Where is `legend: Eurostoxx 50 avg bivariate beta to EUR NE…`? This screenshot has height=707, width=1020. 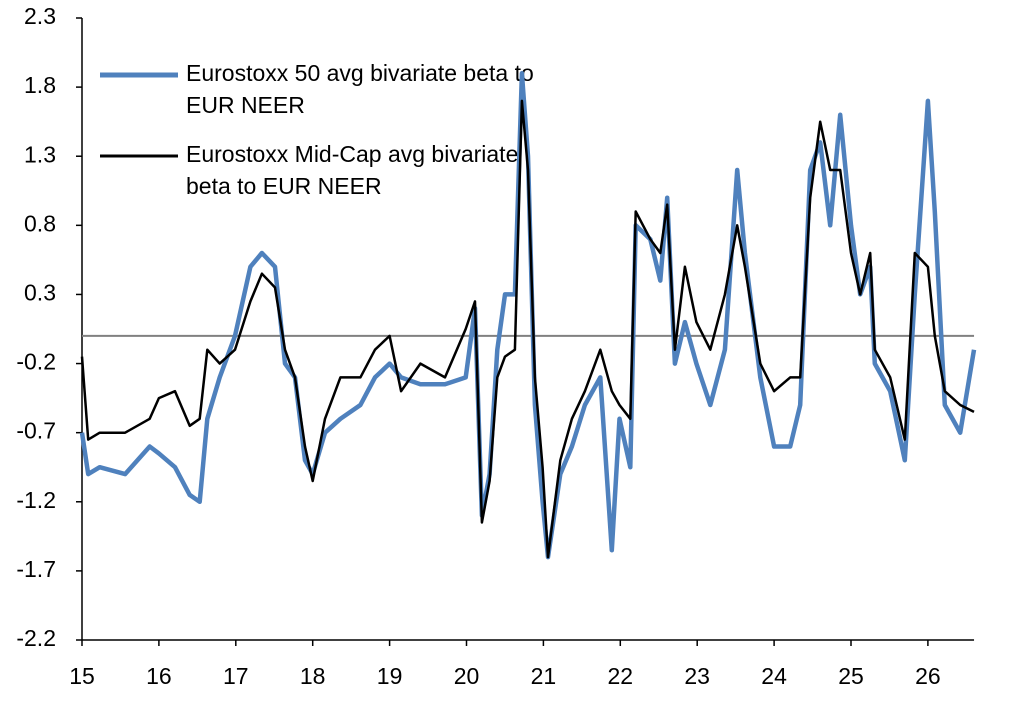 legend: Eurostoxx 50 avg bivariate beta to EUR NE… is located at coordinates (317, 129).